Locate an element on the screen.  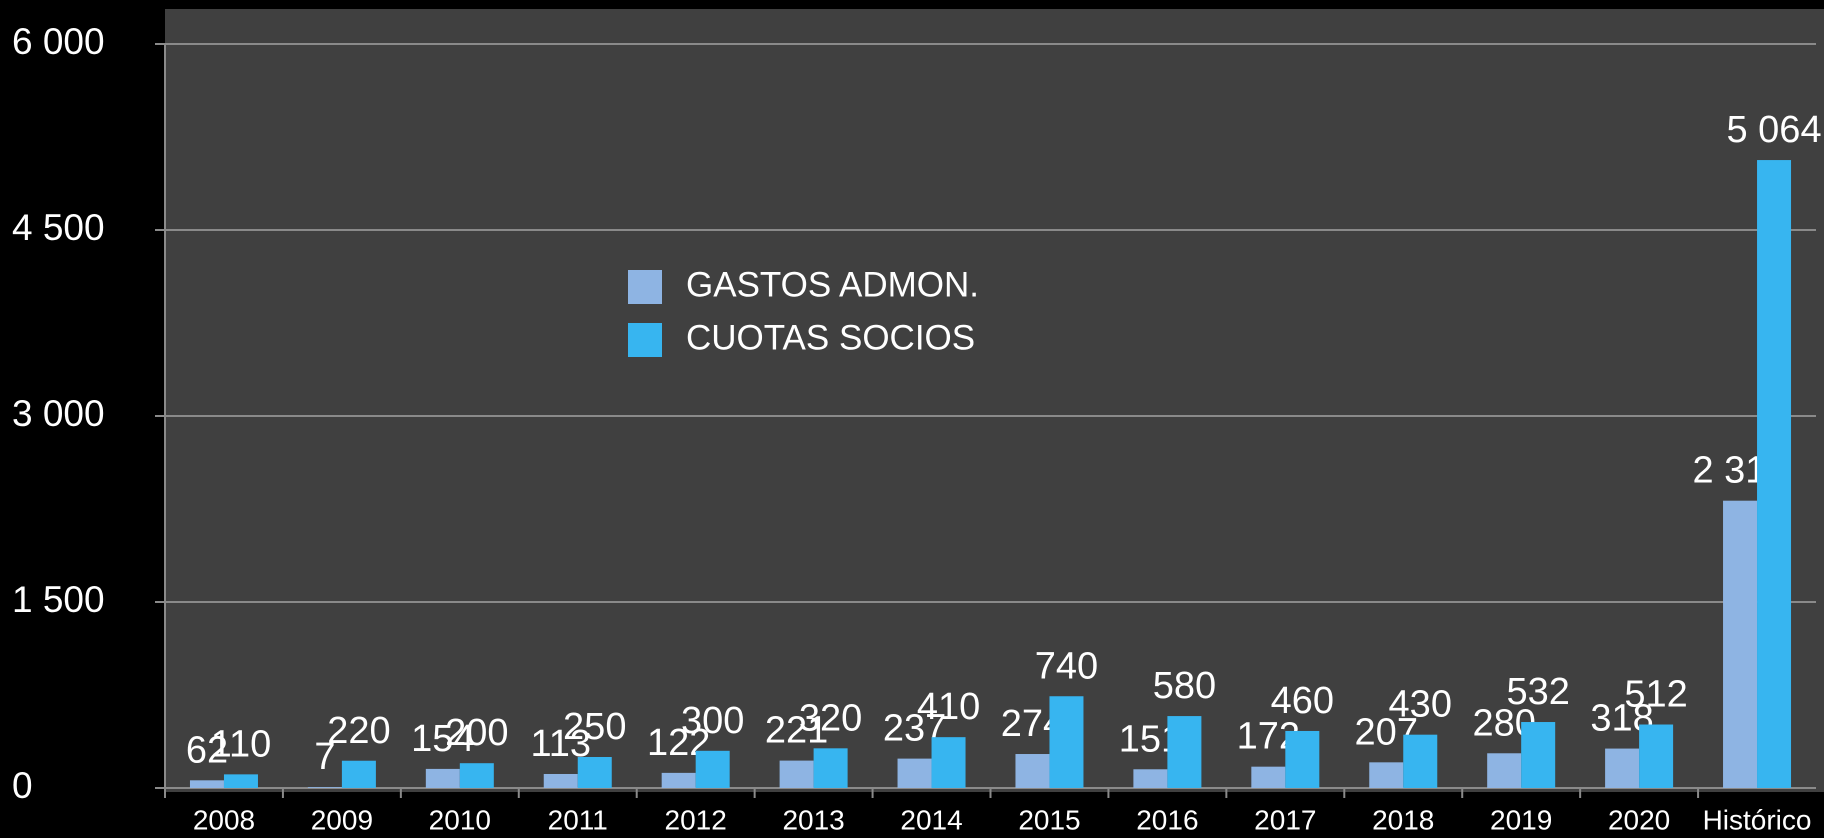
x-tick-label: 2017 is located at coordinates (1285, 819).